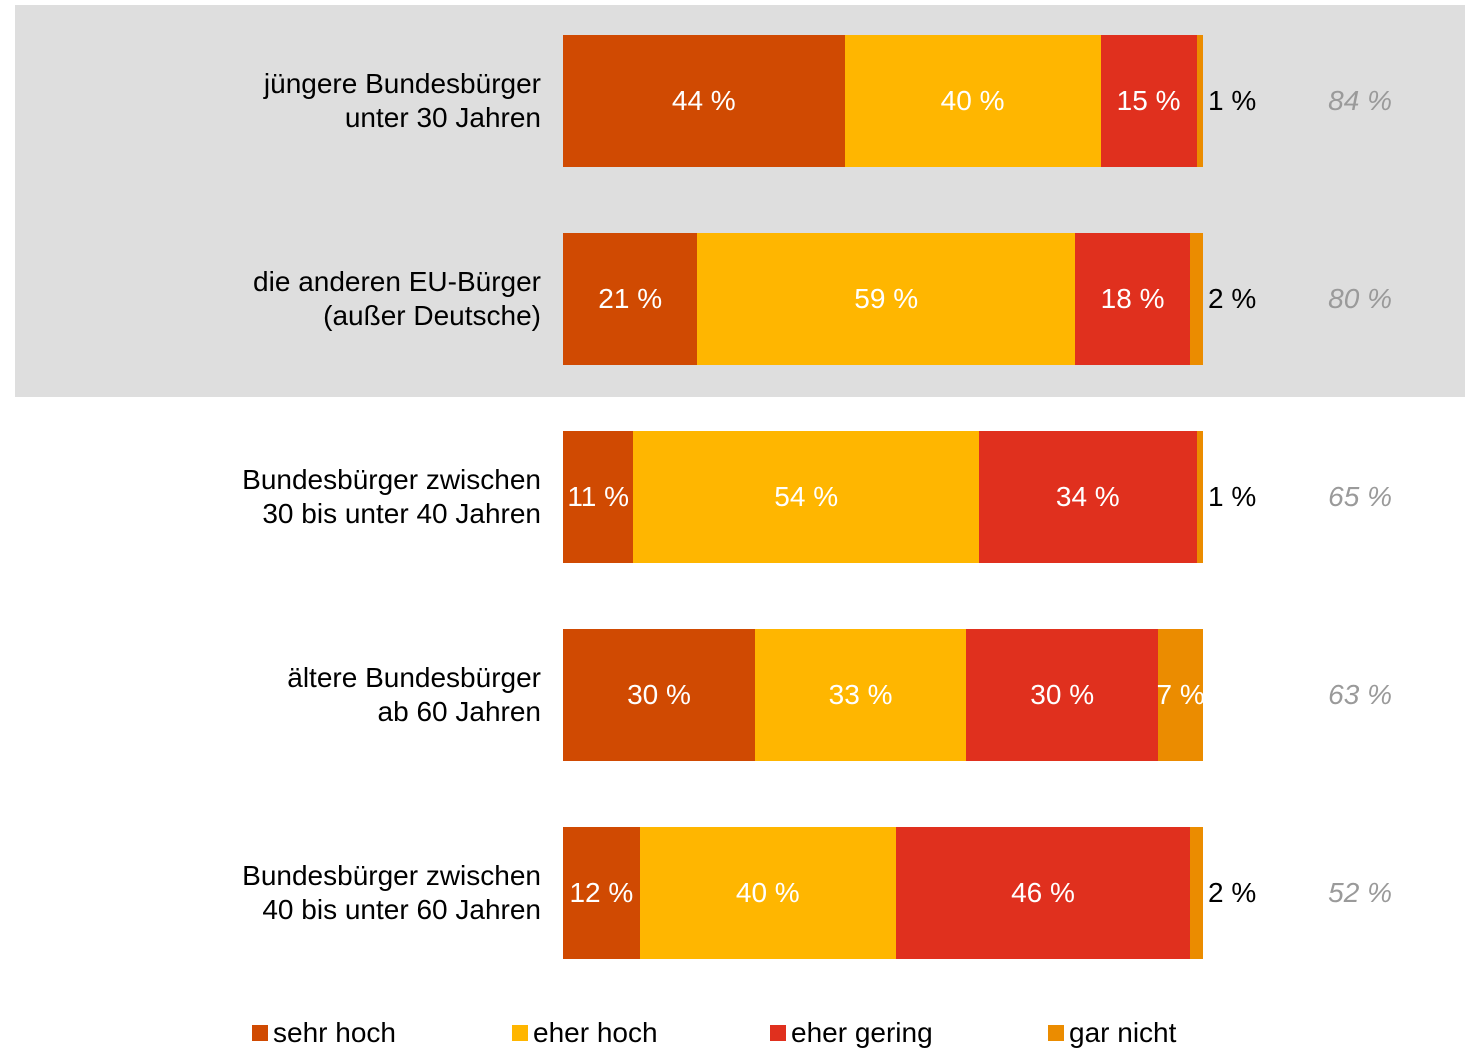 The height and width of the screenshot is (1051, 1465). I want to click on total-label: 65 %, so click(1360, 496).